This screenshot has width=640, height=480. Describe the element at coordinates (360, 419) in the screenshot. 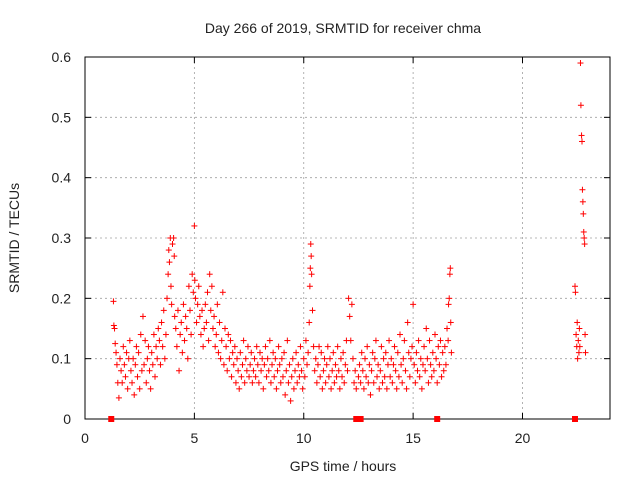

I see `zero-value-point` at that location.